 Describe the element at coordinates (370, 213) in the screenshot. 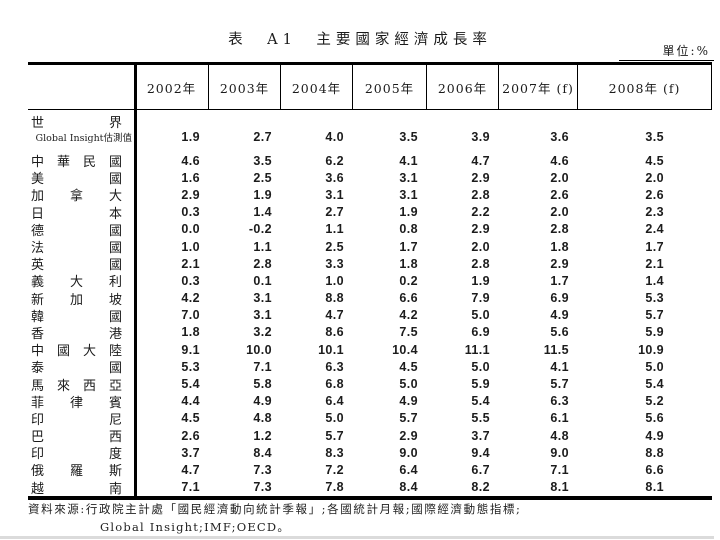

I see `table-row: 日本 0.3 1.4 2.7 1.9 2.2 2.0 2.3` at that location.